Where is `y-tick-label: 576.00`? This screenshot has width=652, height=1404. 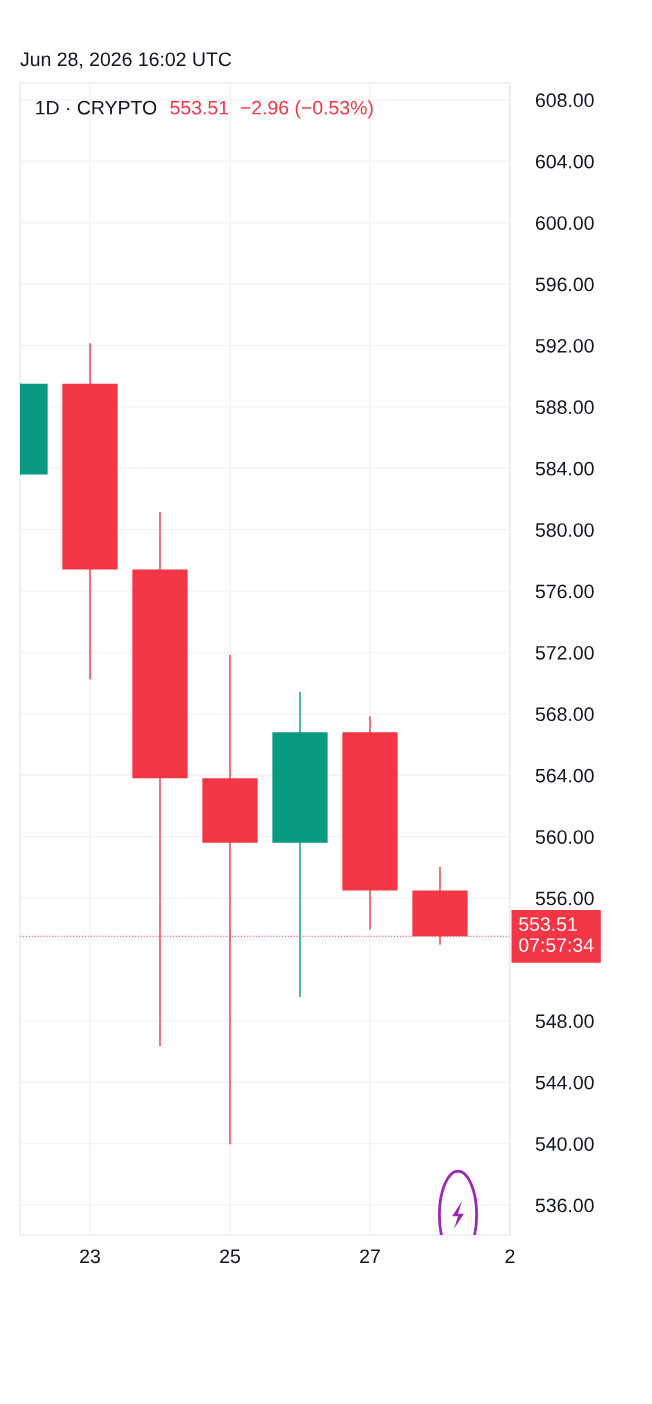
y-tick-label: 576.00 is located at coordinates (564, 591).